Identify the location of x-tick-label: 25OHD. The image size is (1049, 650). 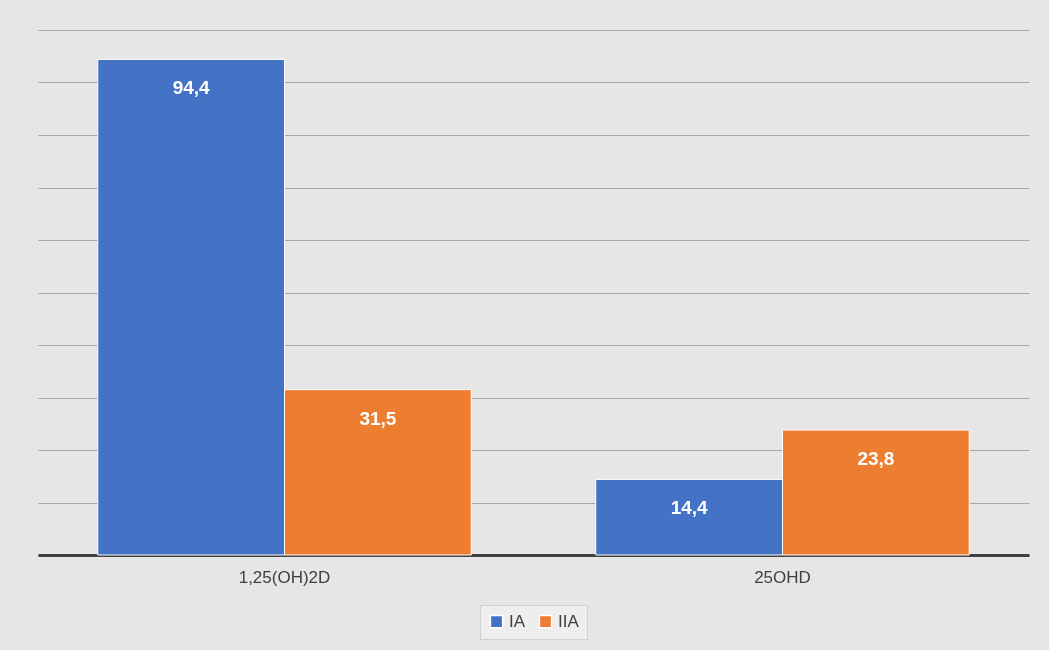
(782, 577).